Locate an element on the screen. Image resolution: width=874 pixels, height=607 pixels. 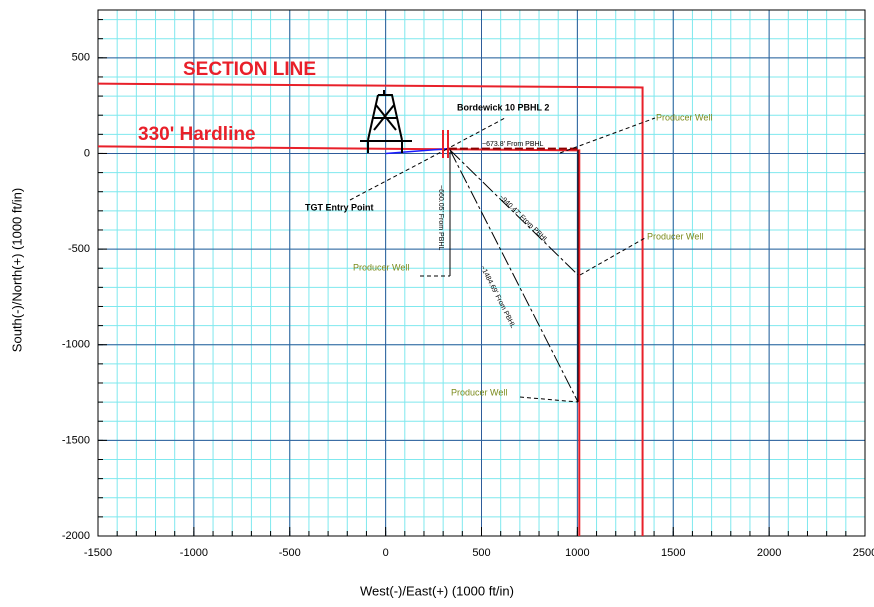
y-tick-label: 0 is located at coordinates (87, 153).